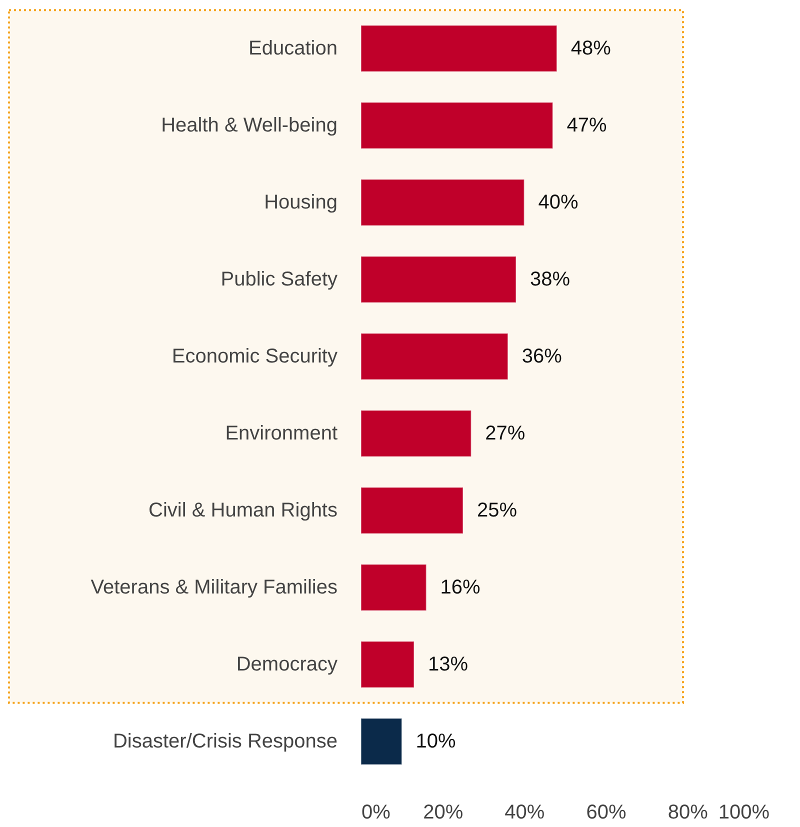 This screenshot has height=827, width=800. I want to click on x-tick-label: 0%, so click(376, 813).